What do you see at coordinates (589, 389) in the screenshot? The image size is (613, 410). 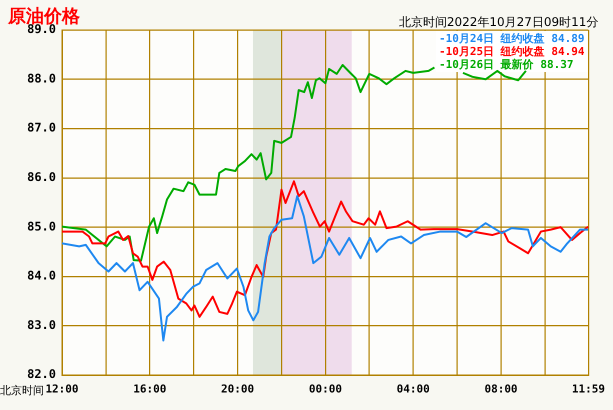 I see `x-tick-label: 11:59` at bounding box center [589, 389].